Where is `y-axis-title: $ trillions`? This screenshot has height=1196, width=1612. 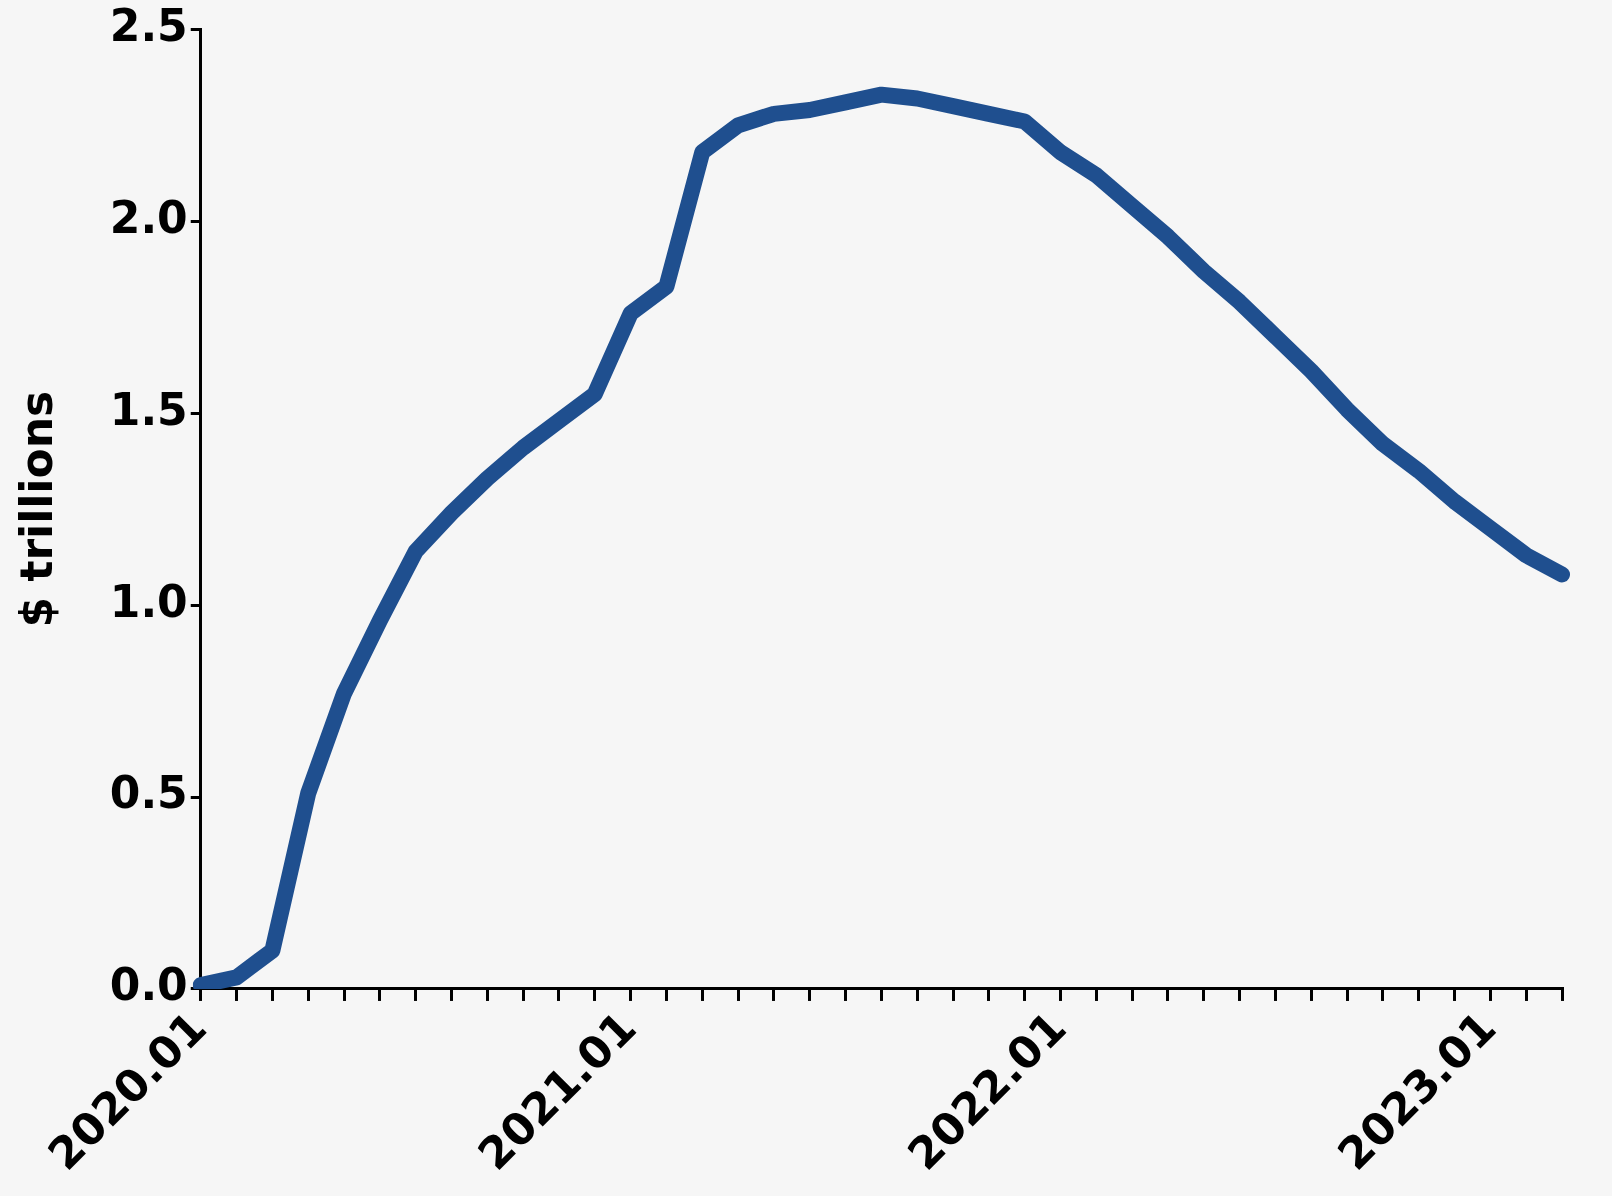 y-axis-title: $ trillions is located at coordinates (36, 509).